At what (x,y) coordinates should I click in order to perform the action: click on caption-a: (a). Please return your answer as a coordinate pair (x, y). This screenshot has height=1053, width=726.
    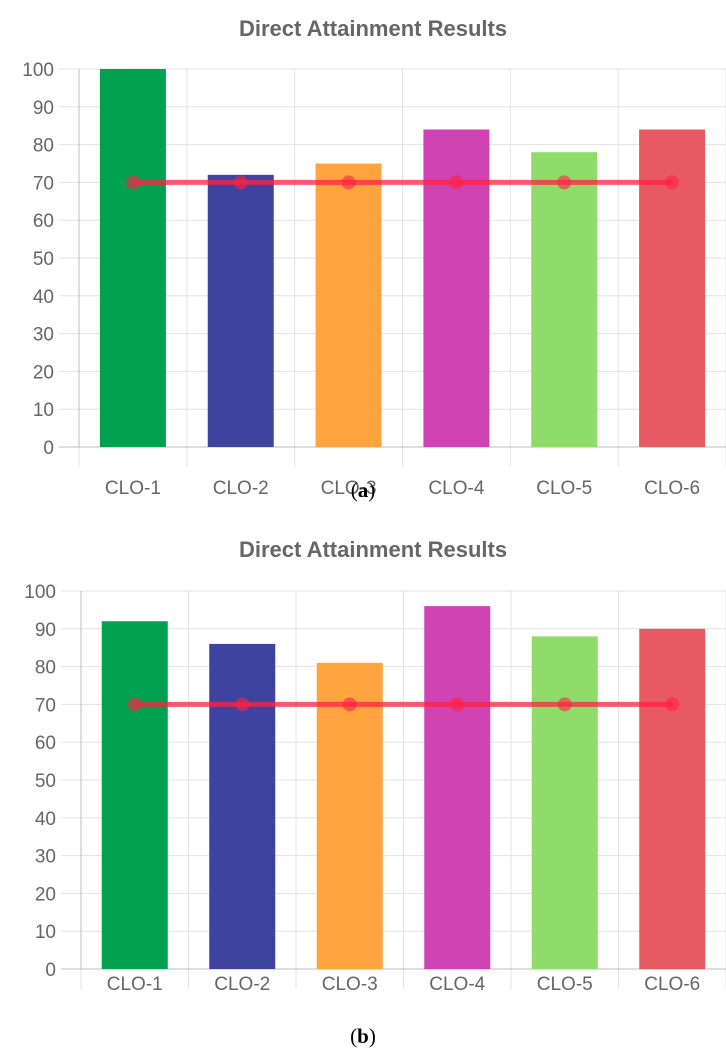
    Looking at the image, I should click on (363, 490).